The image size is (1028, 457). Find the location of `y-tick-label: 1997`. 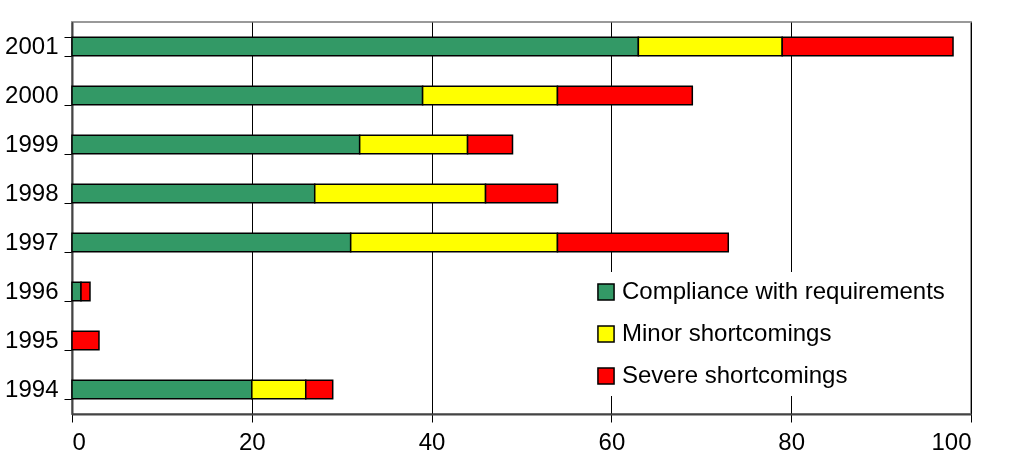

y-tick-label: 1997 is located at coordinates (32, 241).